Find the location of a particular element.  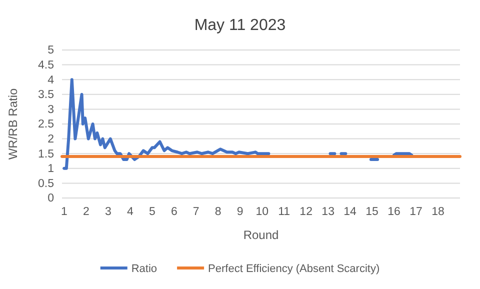

x-tick-label: 6 is located at coordinates (174, 212).